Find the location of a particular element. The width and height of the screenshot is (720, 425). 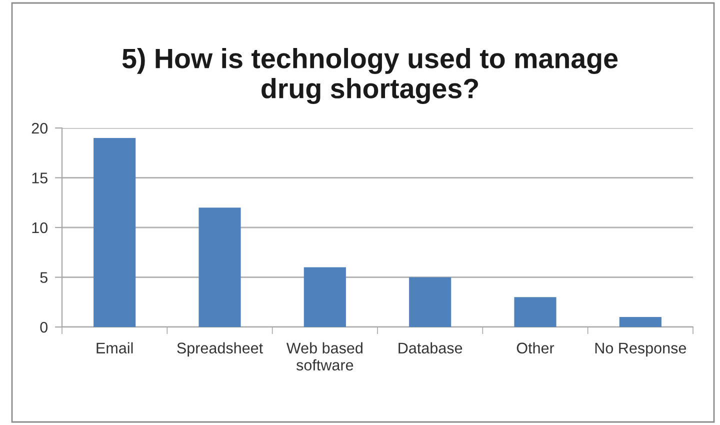

y-tick-label: 20 is located at coordinates (40, 128).